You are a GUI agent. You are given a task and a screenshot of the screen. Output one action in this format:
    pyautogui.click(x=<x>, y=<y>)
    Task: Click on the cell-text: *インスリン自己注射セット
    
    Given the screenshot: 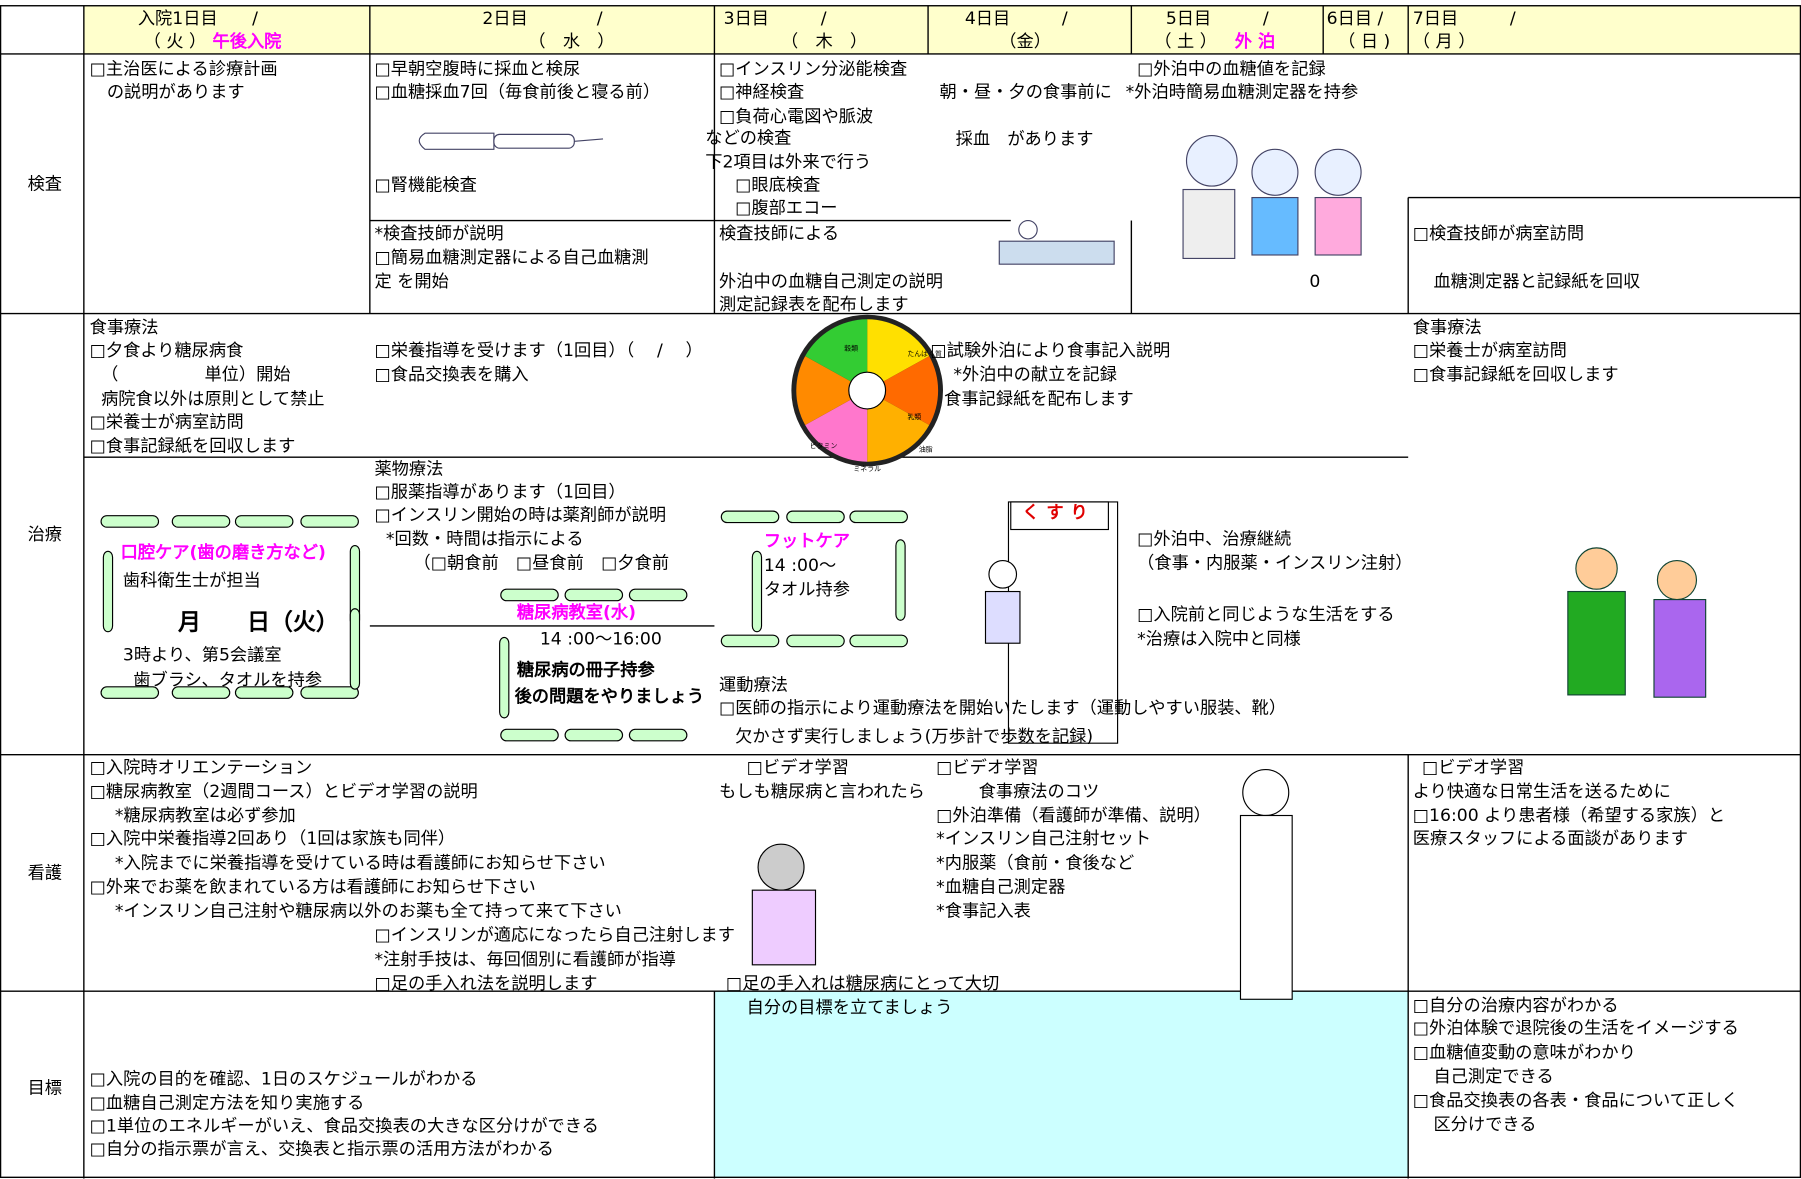 What is the action you would take?
    pyautogui.click(x=1044, y=838)
    